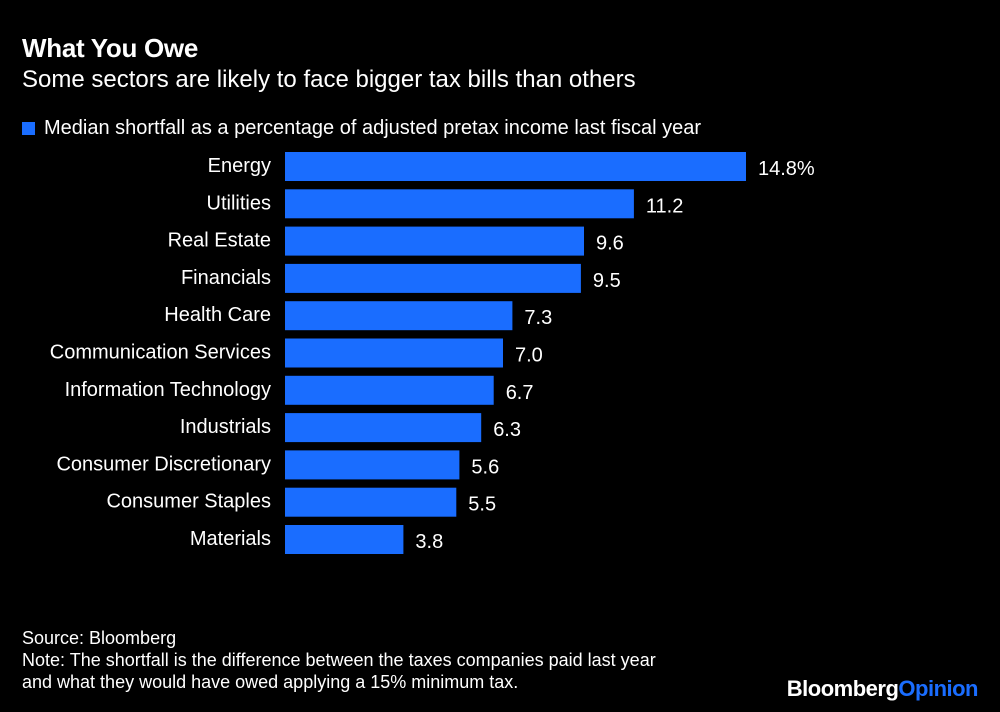  Describe the element at coordinates (482, 505) in the screenshot. I see `value-label-consumer-staples: 5.5` at that location.